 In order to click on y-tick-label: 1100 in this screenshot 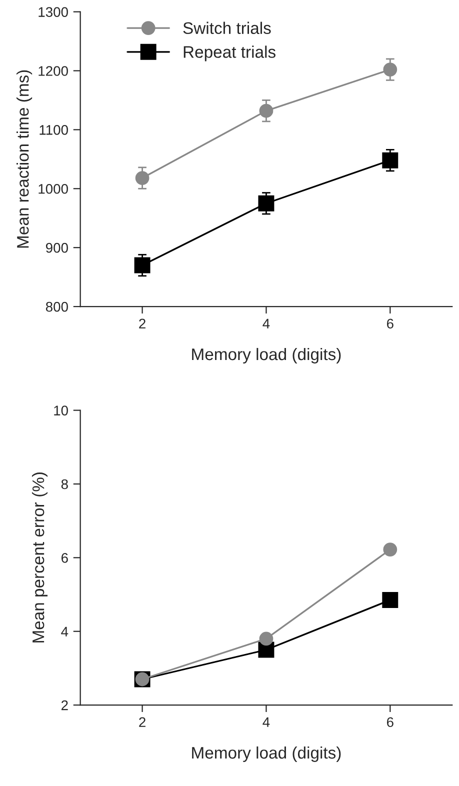, I will do `click(54, 130)`.